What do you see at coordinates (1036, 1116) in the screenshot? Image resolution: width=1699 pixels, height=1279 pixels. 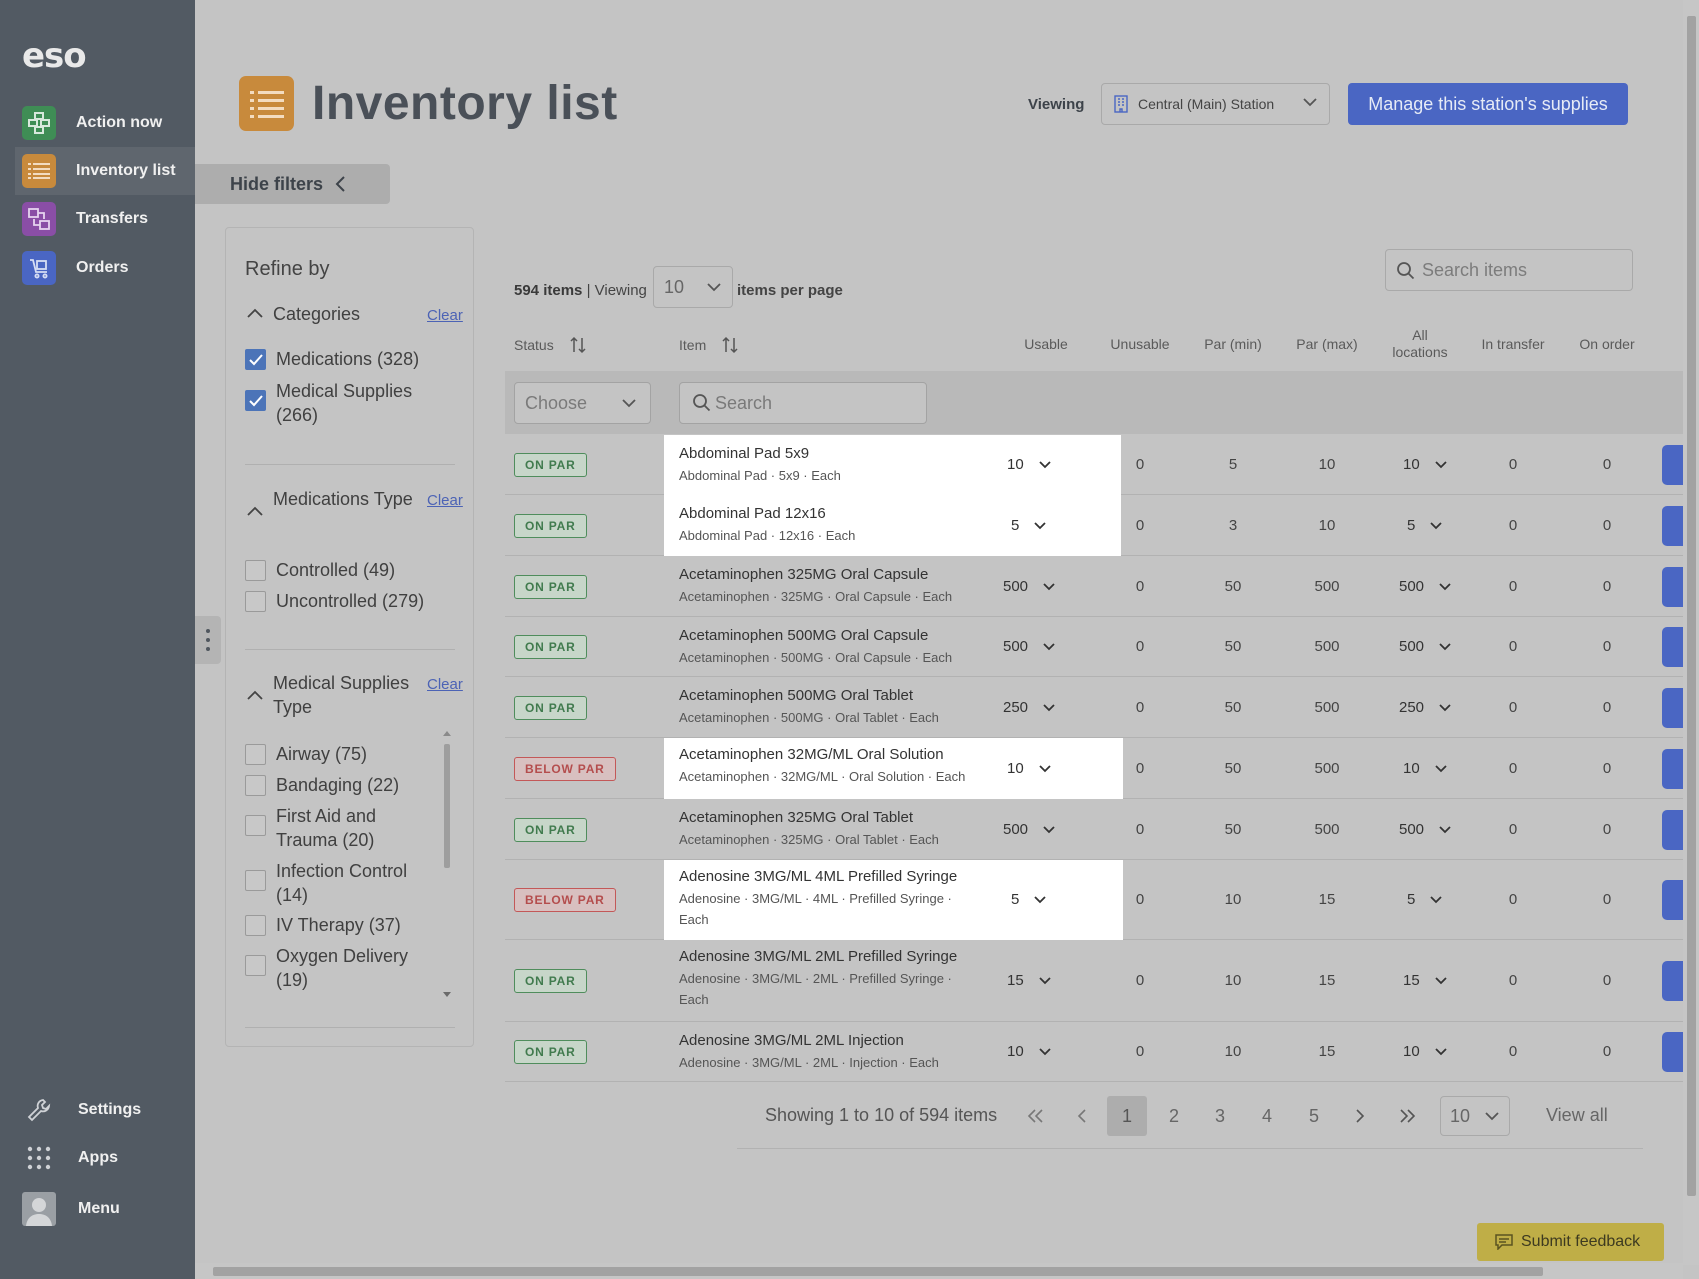 I see `first-page-button` at bounding box center [1036, 1116].